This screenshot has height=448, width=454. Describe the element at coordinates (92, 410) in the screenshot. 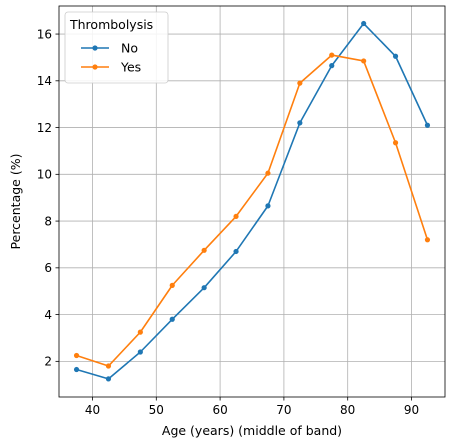

I see `x-tick-label: 40` at that location.